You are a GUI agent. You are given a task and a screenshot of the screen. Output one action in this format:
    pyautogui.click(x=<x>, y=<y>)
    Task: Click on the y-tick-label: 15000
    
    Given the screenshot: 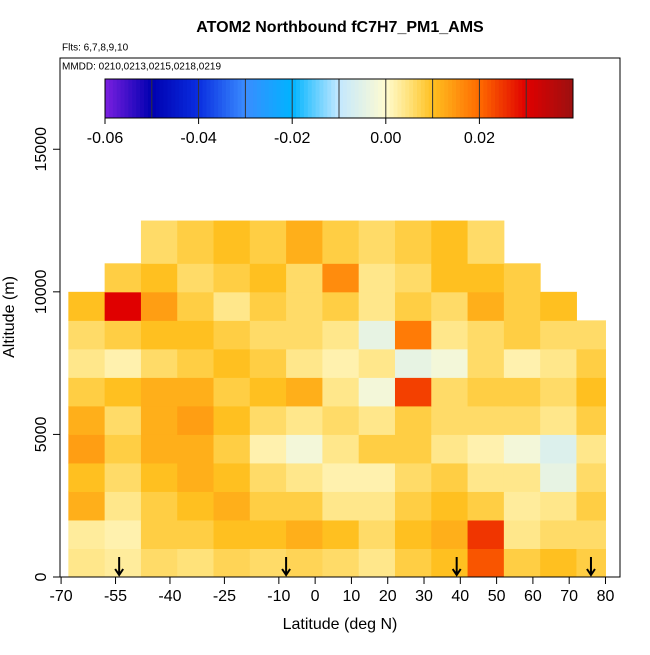 What is the action you would take?
    pyautogui.click(x=41, y=149)
    